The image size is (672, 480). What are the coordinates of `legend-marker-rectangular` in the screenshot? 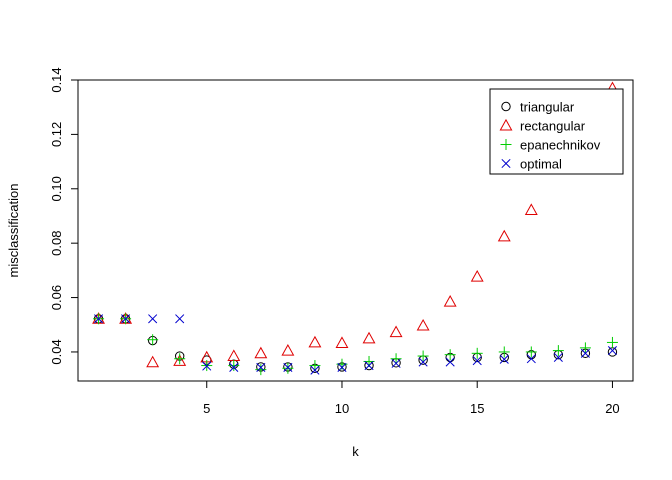 It's located at (506, 124).